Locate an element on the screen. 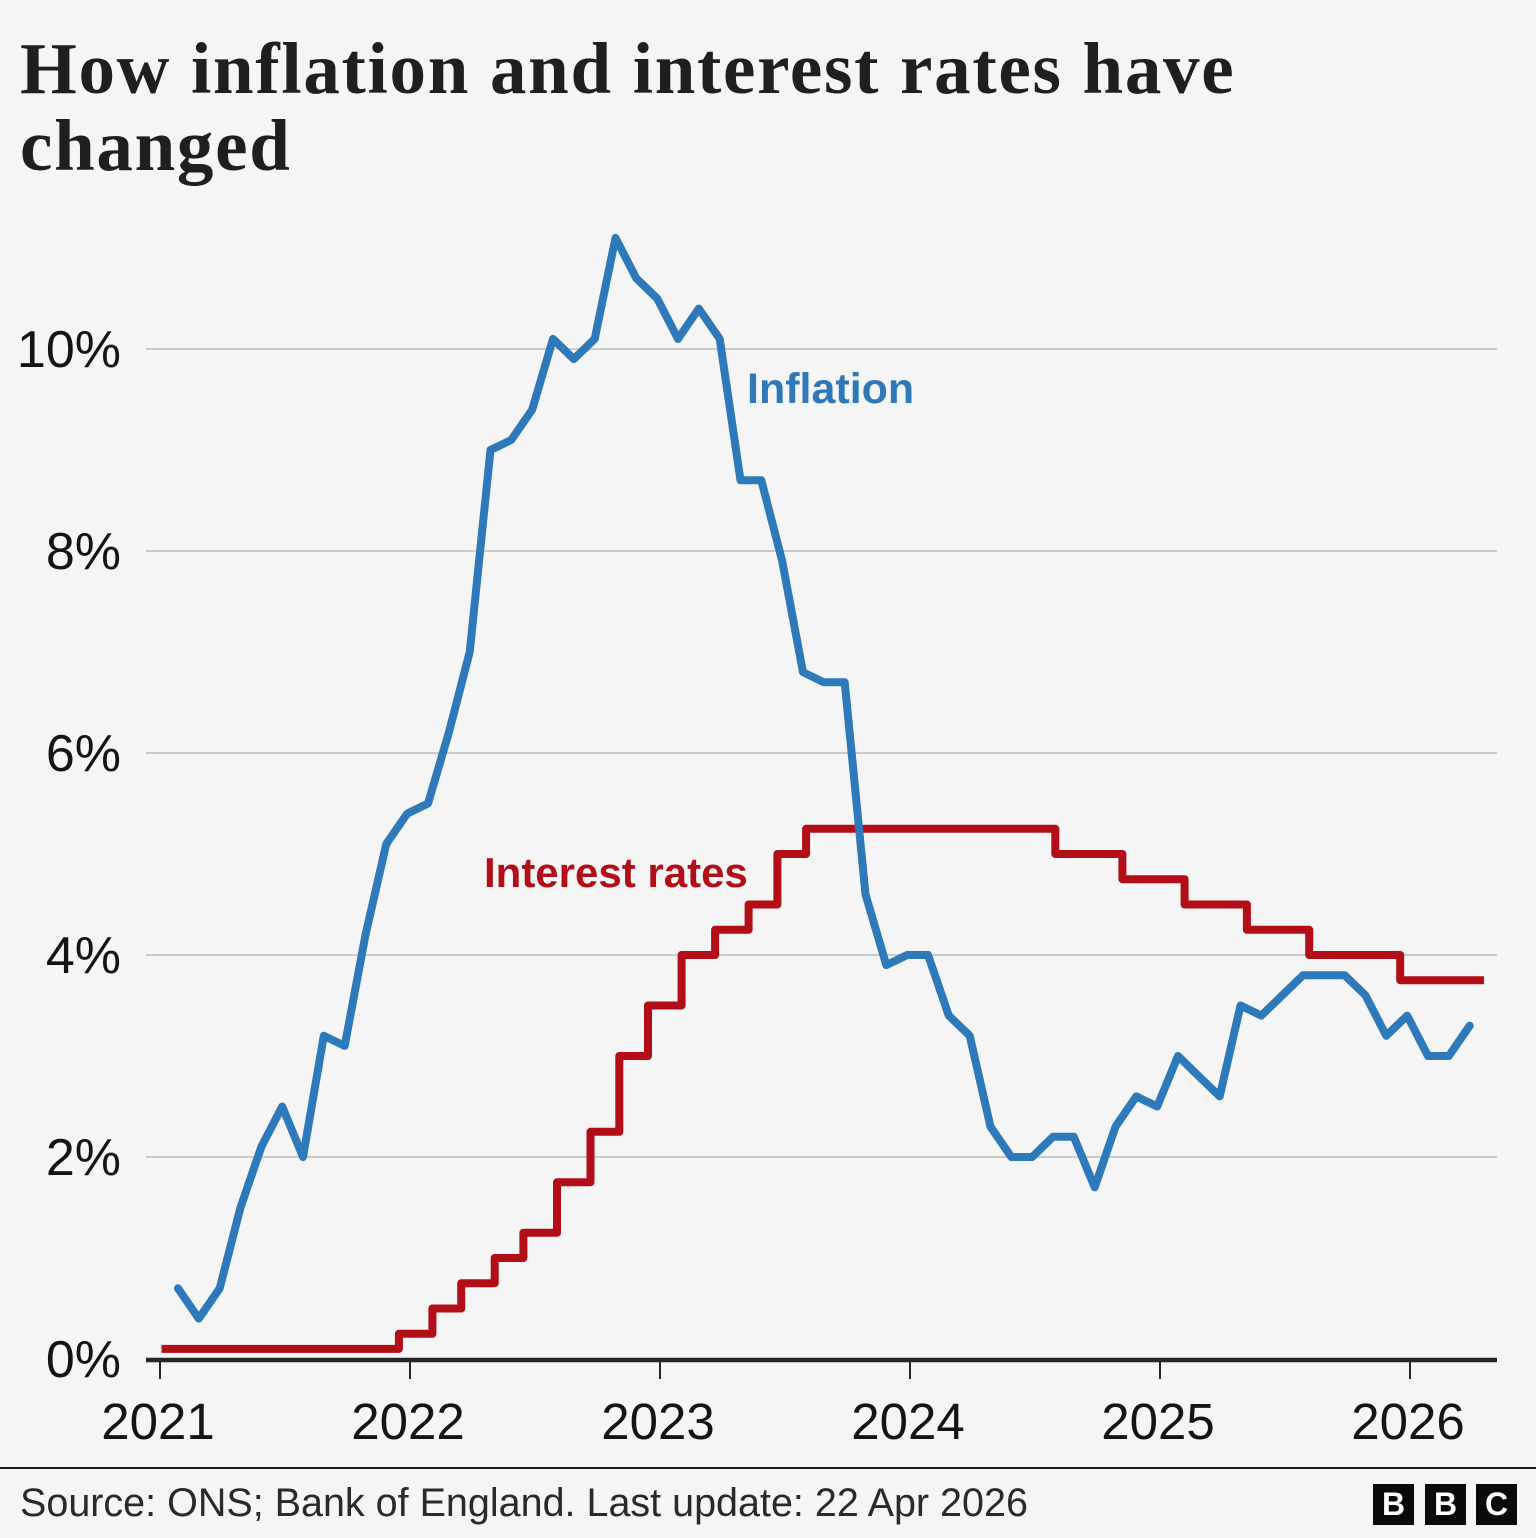 This screenshot has width=1536, height=1538. svg-text: 2024 is located at coordinates (907, 1421).